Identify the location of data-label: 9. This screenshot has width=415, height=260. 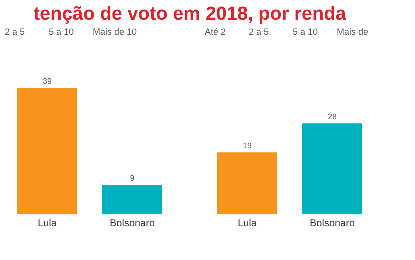
(133, 178).